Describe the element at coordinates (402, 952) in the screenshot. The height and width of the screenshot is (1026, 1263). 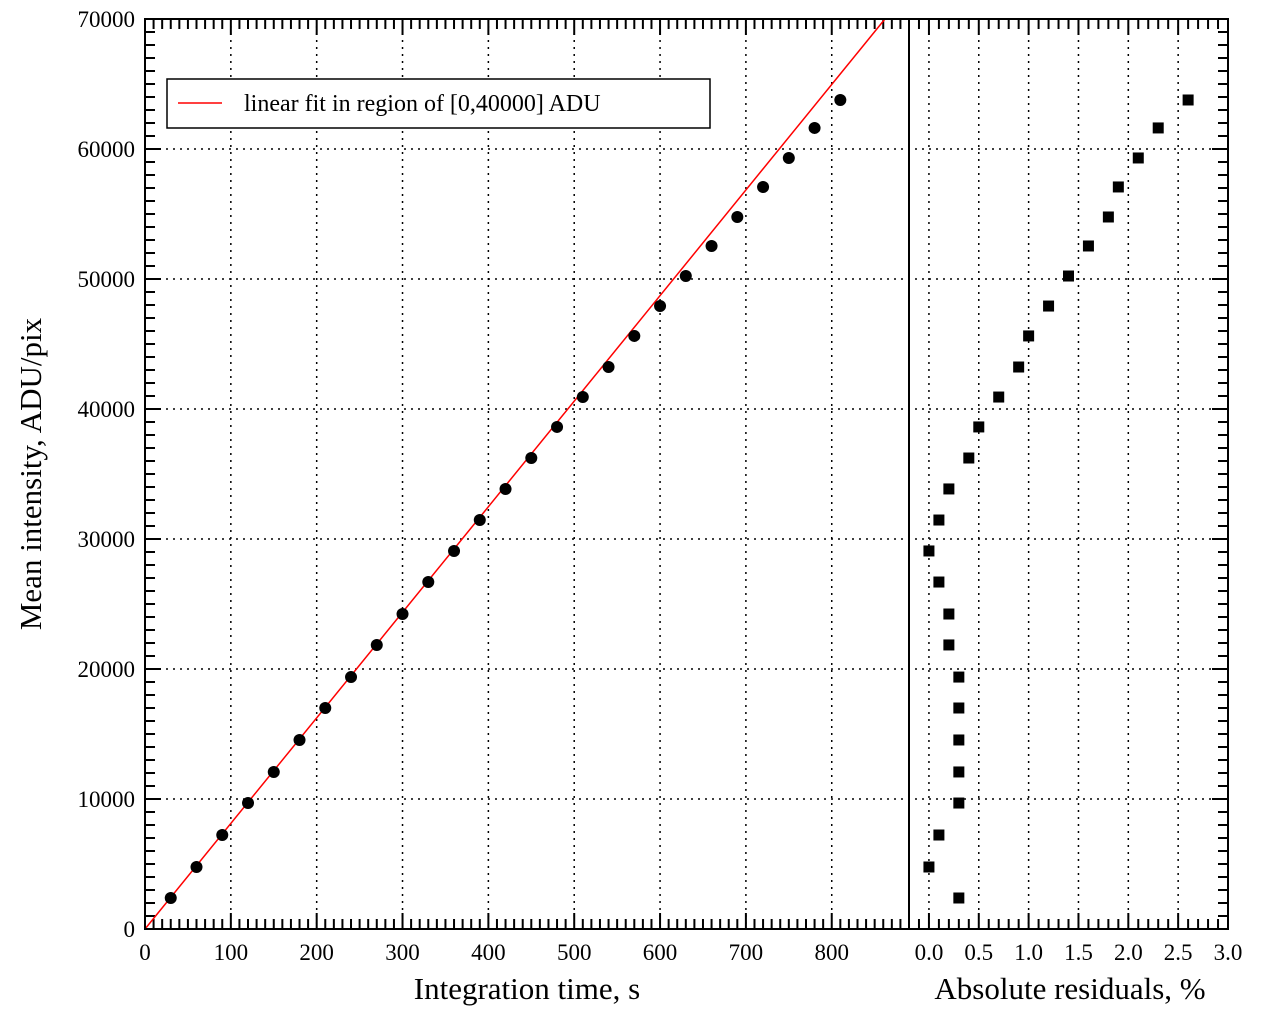
I see `x-tick-label: 300` at that location.